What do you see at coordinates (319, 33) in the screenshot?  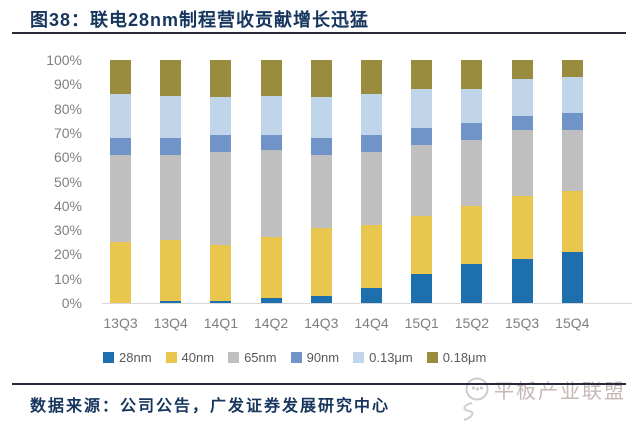 I see `title-divider` at bounding box center [319, 33].